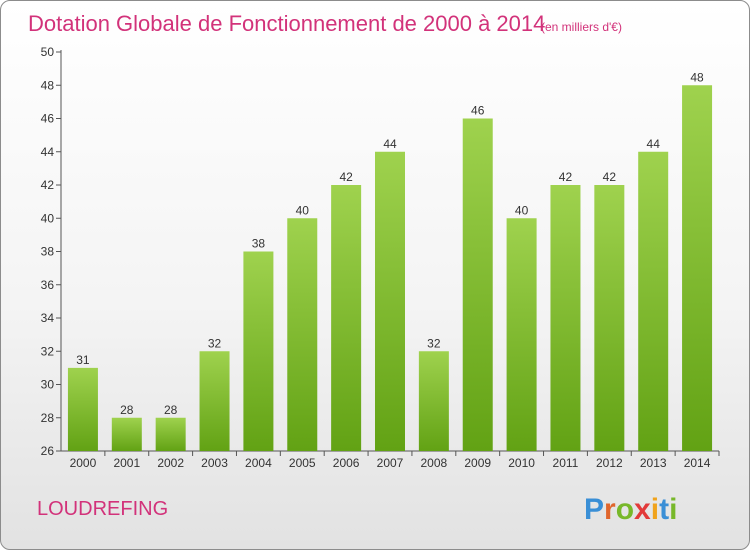 This screenshot has width=750, height=550. What do you see at coordinates (170, 463) in the screenshot?
I see `x-tick-label-2002: 2002` at bounding box center [170, 463].